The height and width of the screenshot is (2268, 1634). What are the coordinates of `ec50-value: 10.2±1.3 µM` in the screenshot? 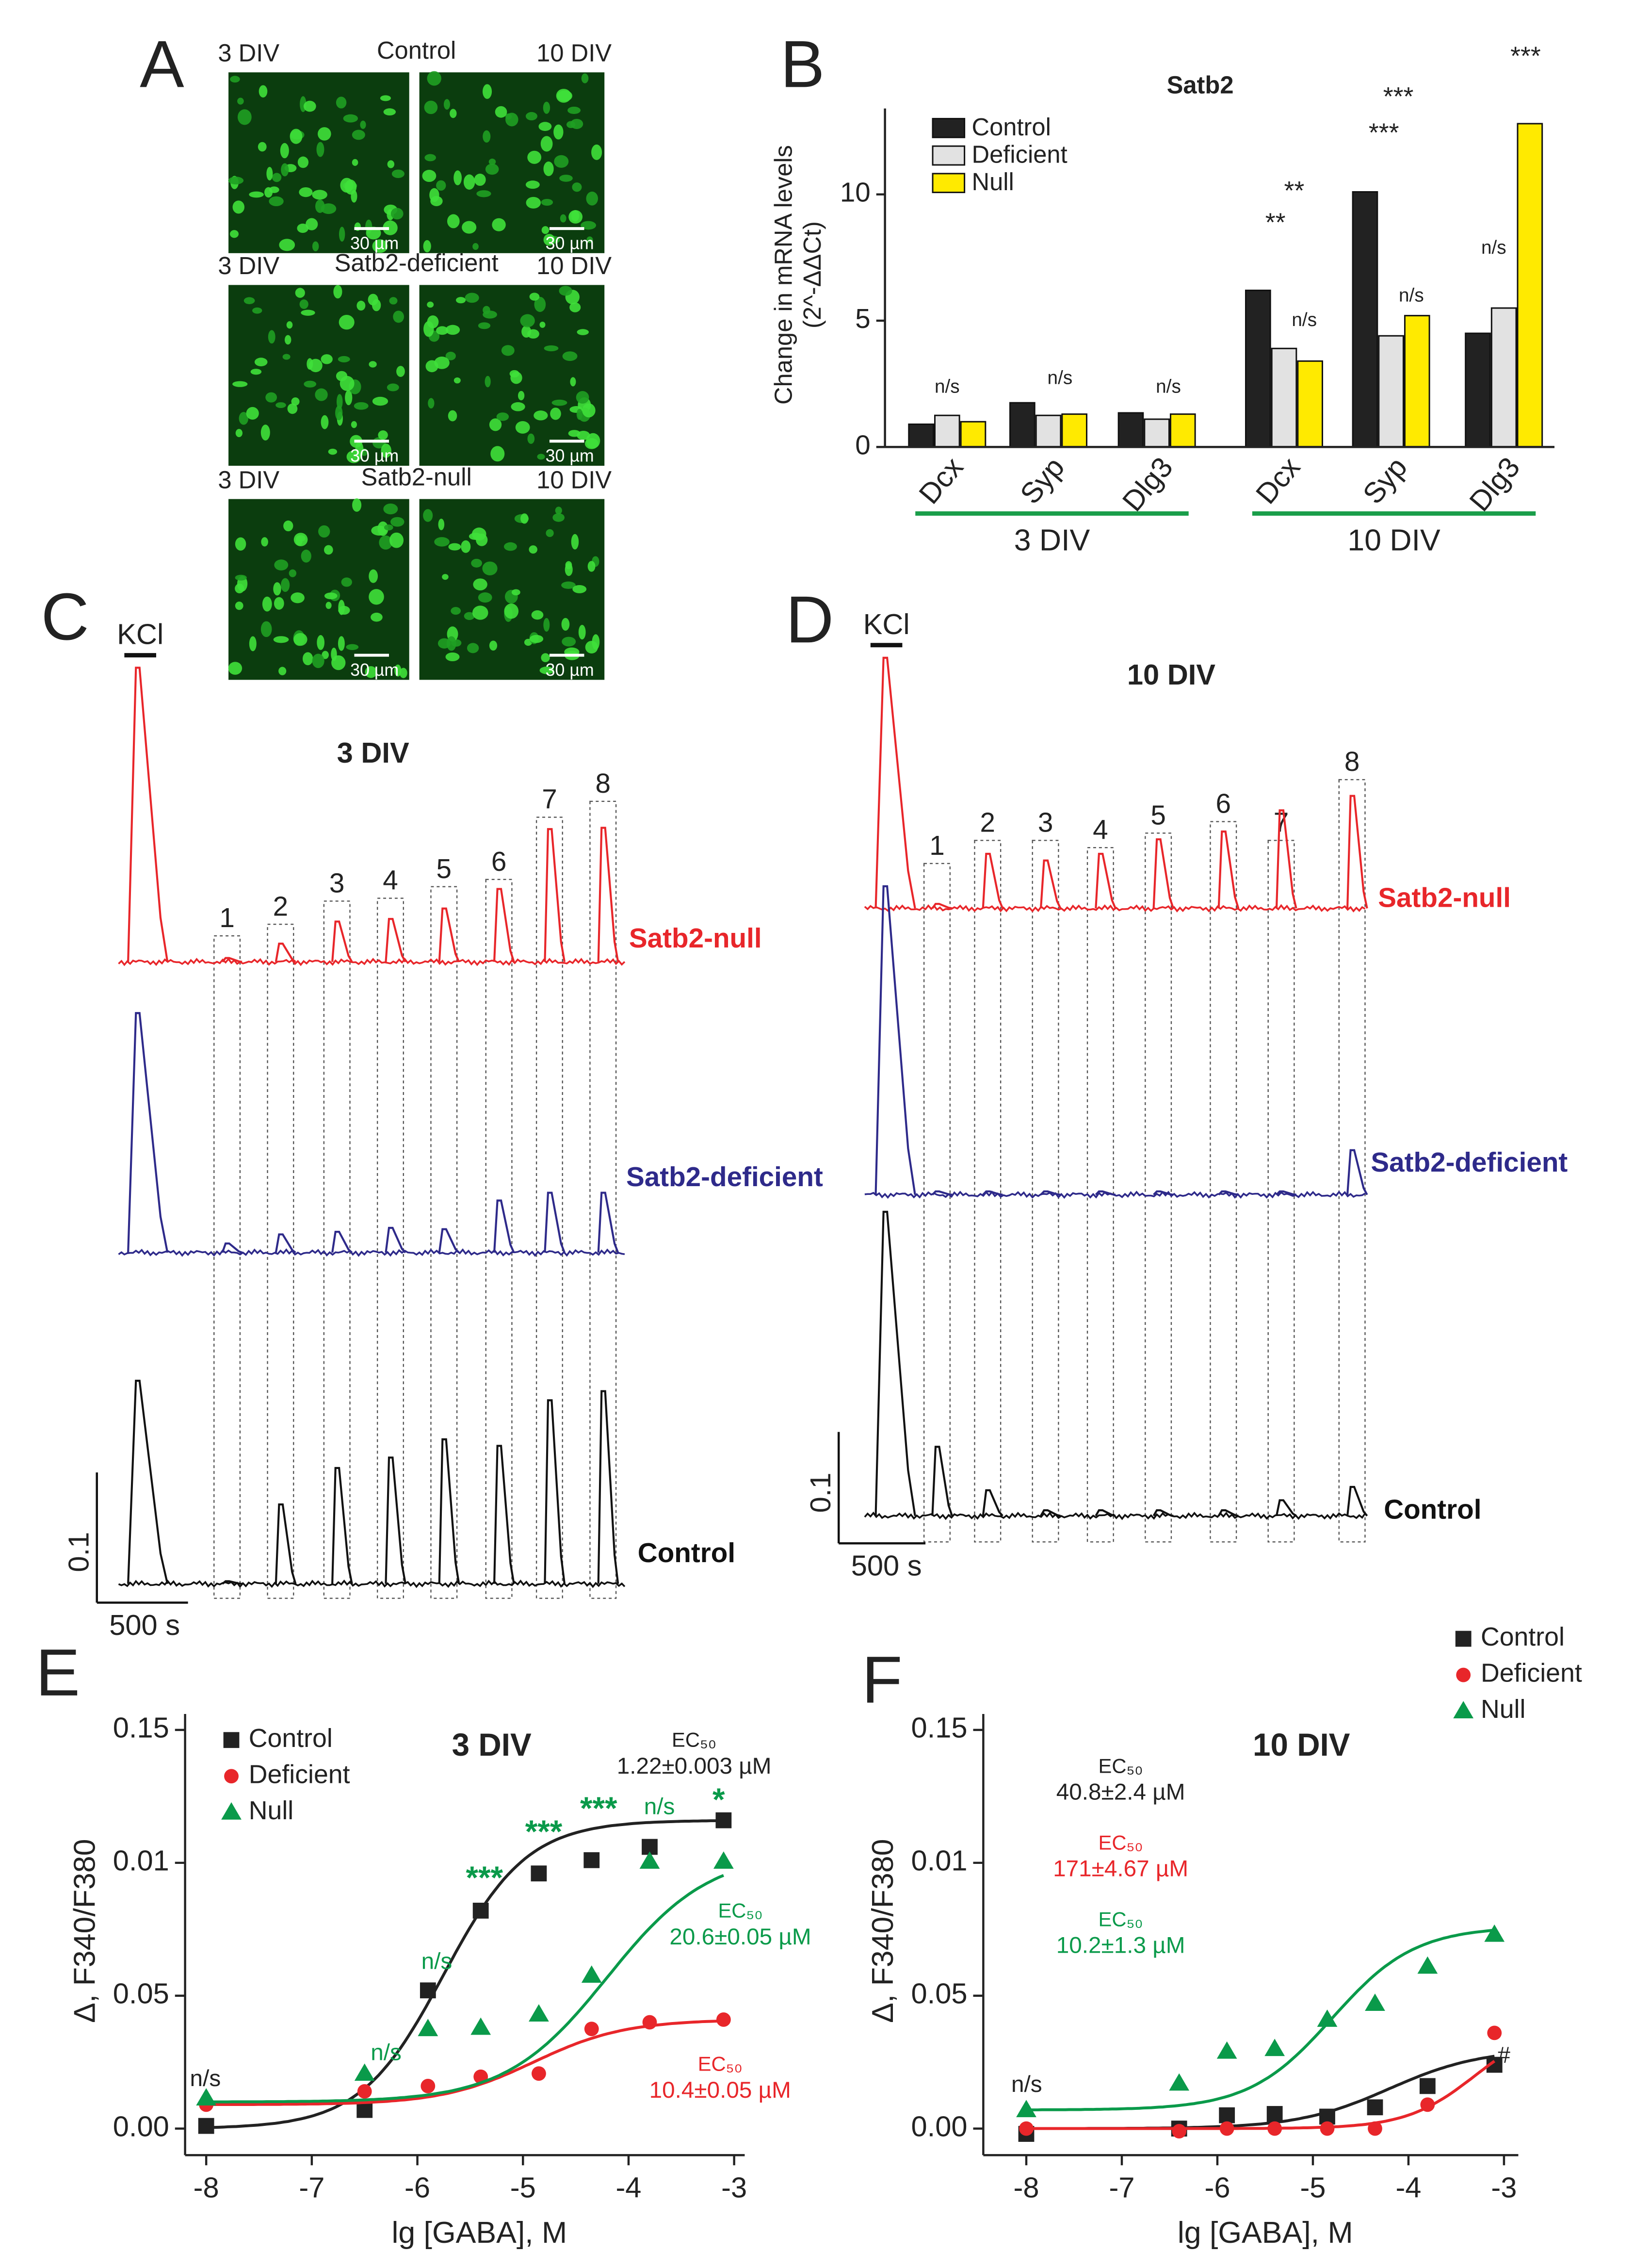 It's located at (1120, 1945).